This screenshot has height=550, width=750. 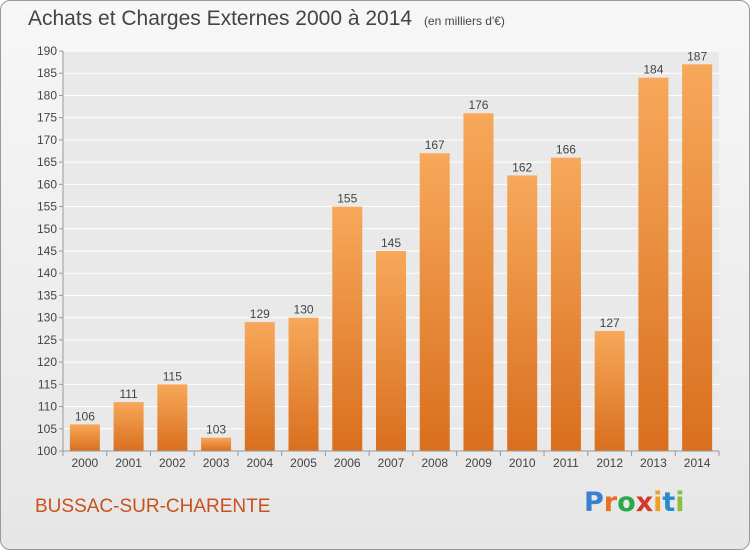 What do you see at coordinates (610, 502) in the screenshot?
I see `logo-letter: r` at bounding box center [610, 502].